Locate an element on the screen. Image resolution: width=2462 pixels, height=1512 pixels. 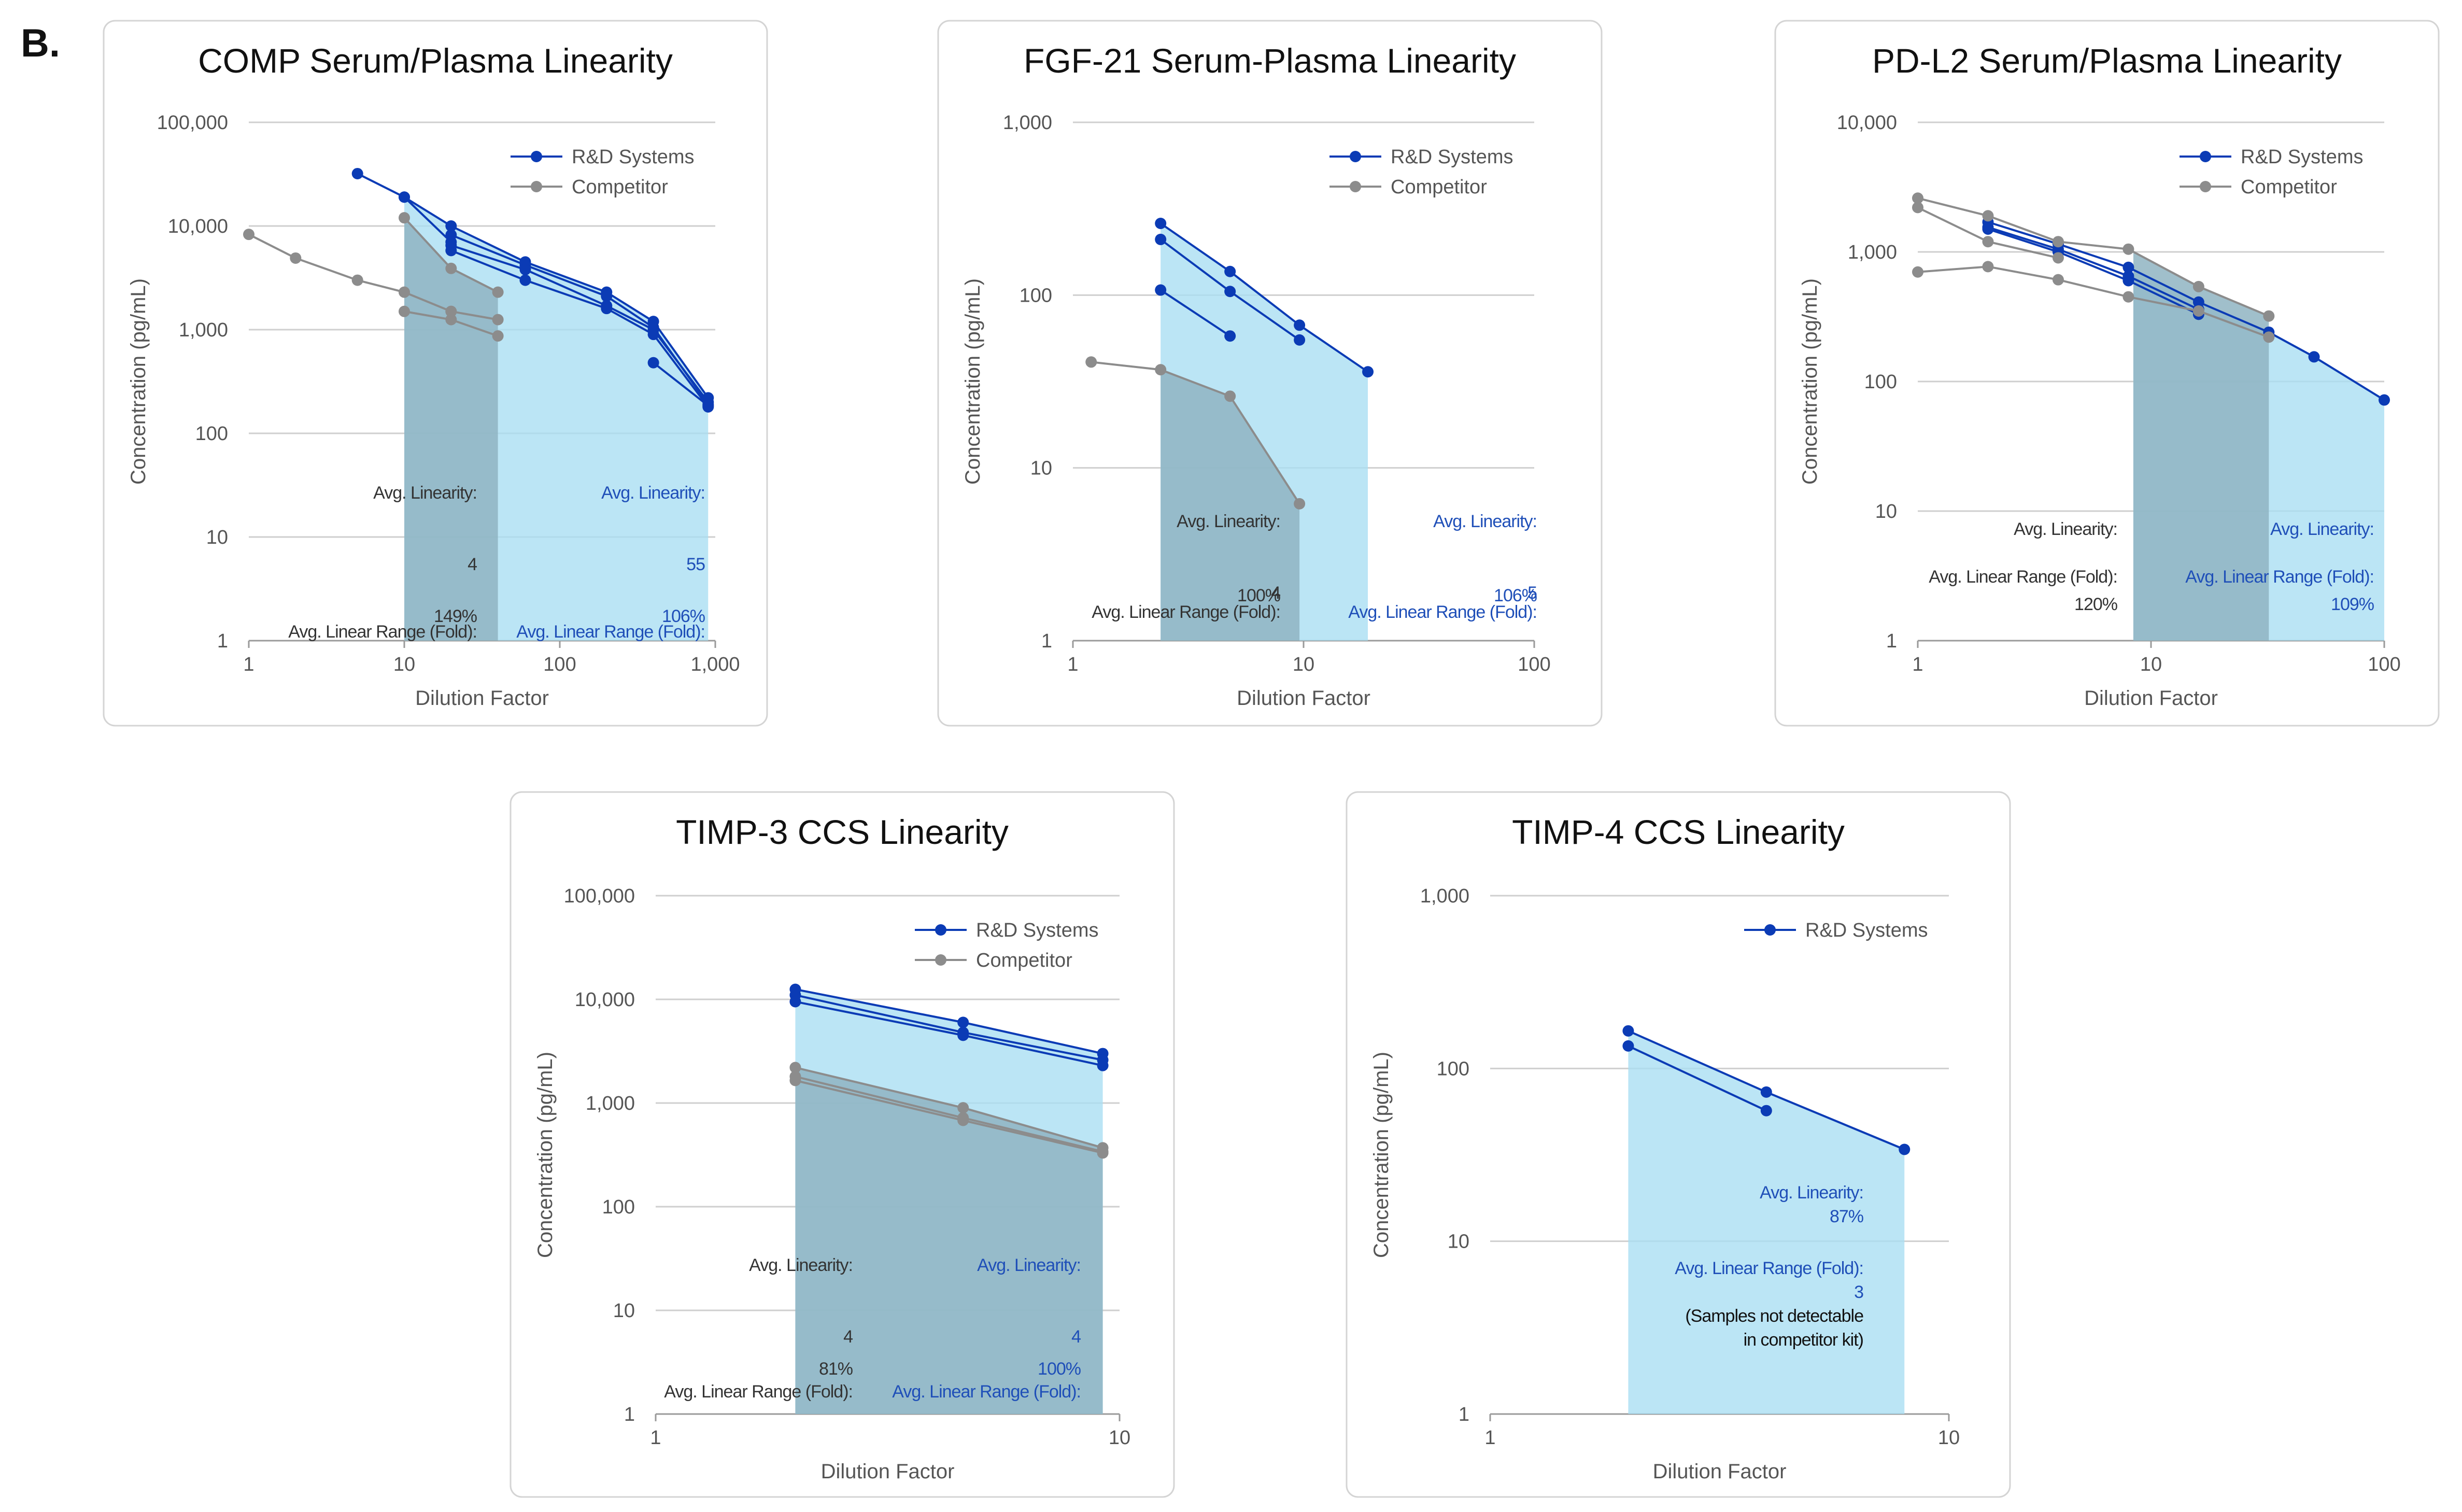
rd-annotation-line: 5 is located at coordinates (1532, 593).